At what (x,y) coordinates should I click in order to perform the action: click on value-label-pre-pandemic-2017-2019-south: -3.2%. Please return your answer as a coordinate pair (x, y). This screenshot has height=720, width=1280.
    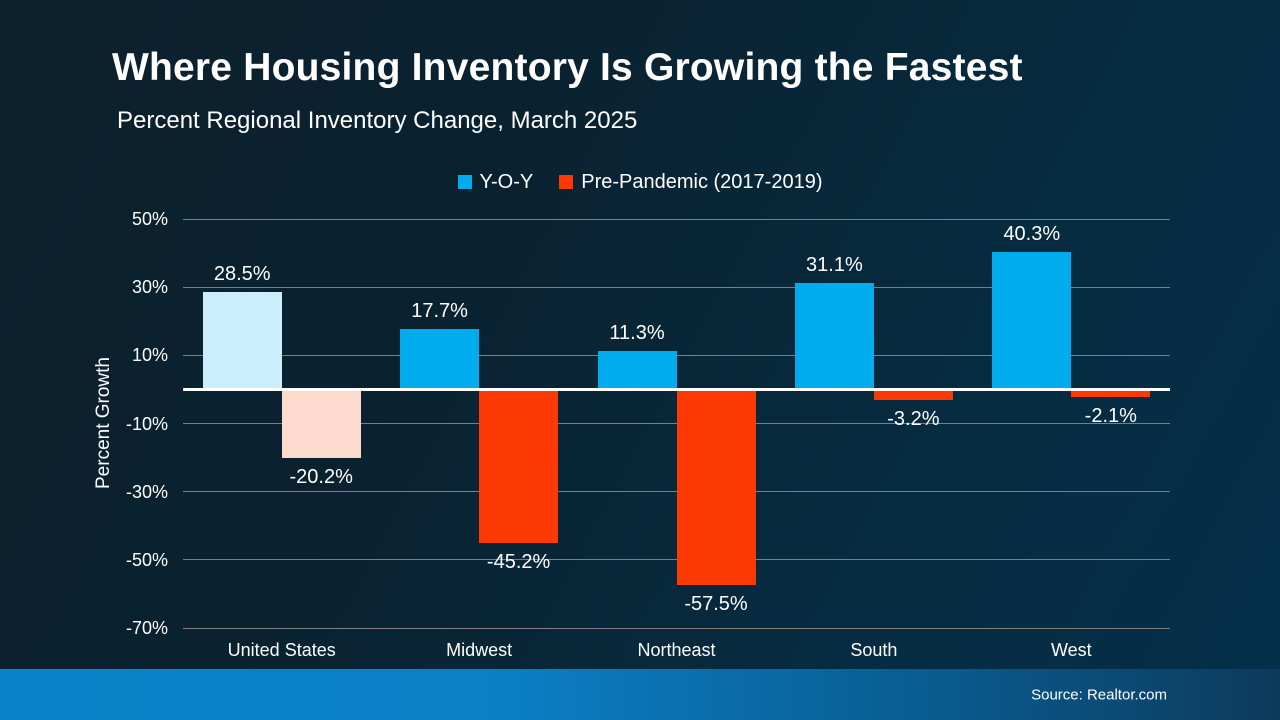
    Looking at the image, I should click on (913, 419).